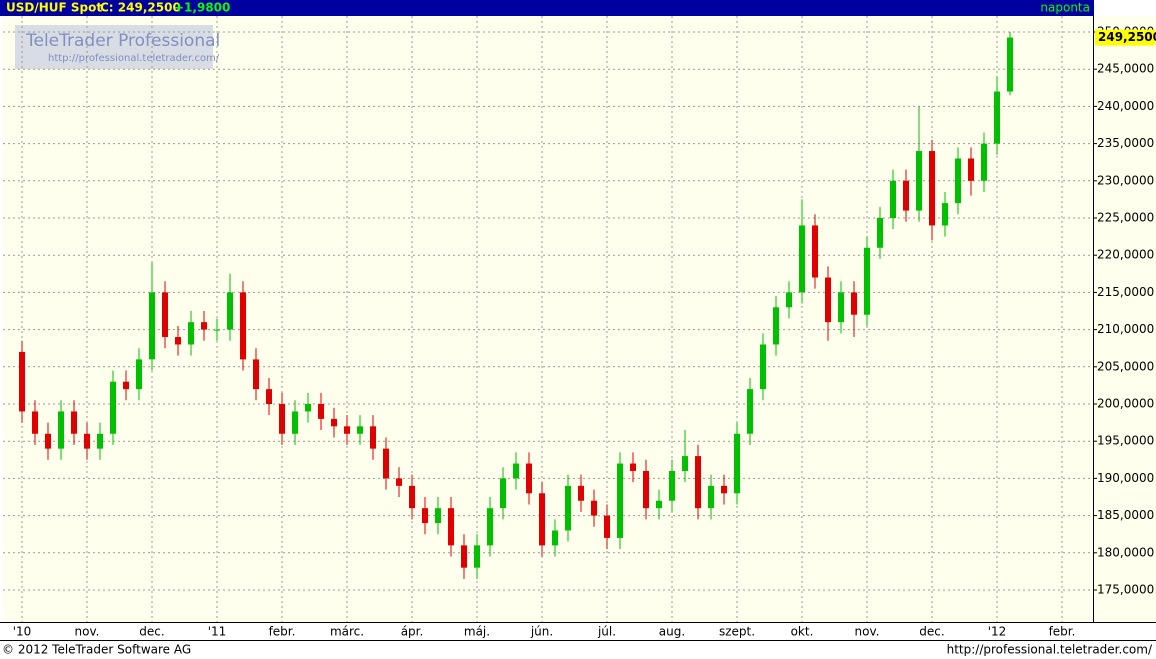 Image resolution: width=1156 pixels, height=659 pixels. Describe the element at coordinates (672, 632) in the screenshot. I see `x-tick-label: aug.` at that location.